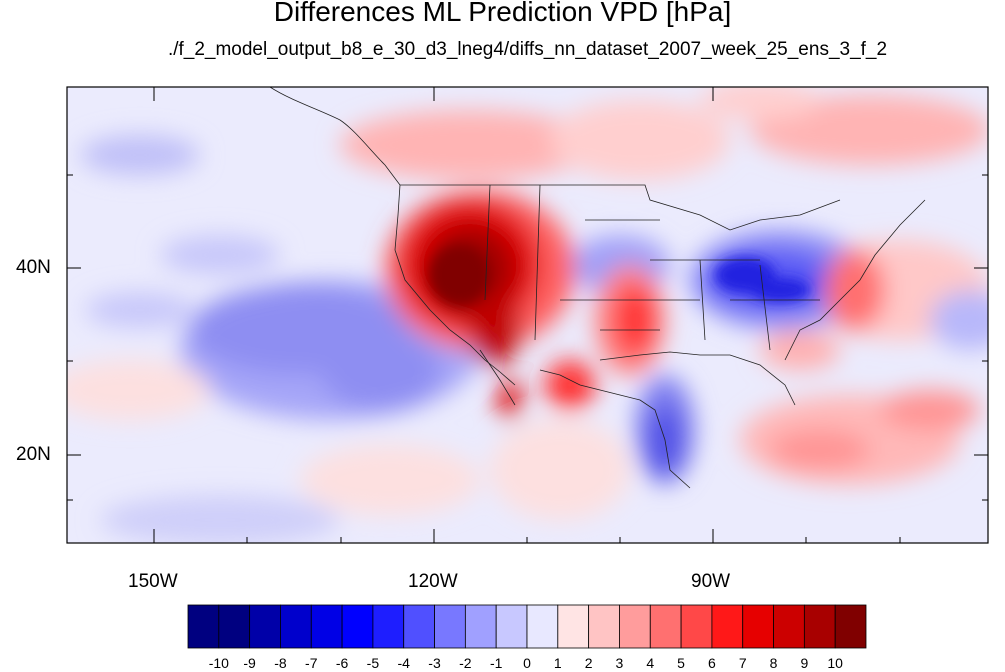  What do you see at coordinates (496, 663) in the screenshot?
I see `colorbar-tick-label: -1` at bounding box center [496, 663].